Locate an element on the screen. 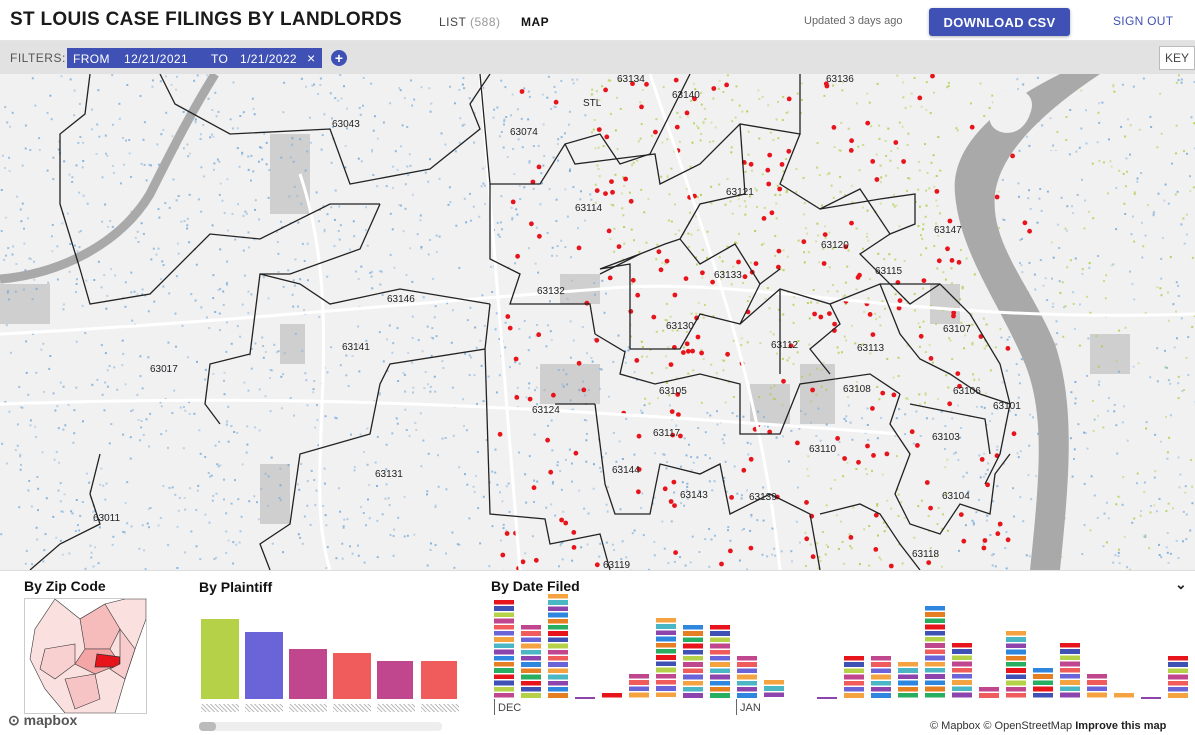 This screenshot has height=735, width=1195. zip-label-63131: 63131 is located at coordinates (389, 474).